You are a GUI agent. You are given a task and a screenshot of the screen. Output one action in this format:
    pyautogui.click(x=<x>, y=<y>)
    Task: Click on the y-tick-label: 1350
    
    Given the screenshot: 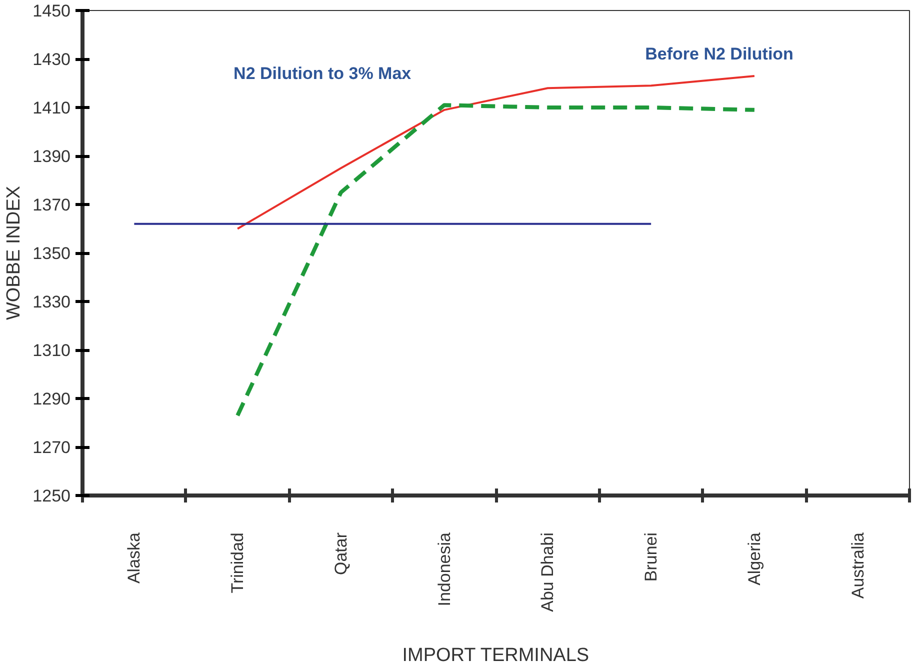 What is the action you would take?
    pyautogui.click(x=51, y=253)
    